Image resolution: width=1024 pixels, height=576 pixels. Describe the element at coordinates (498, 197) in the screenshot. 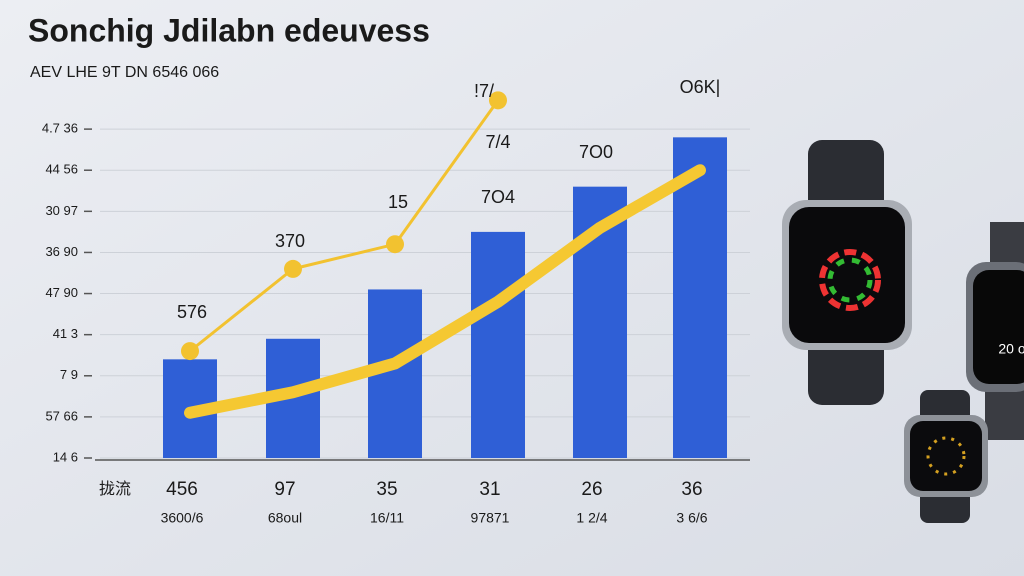

I see `annotation: 7O4` at that location.